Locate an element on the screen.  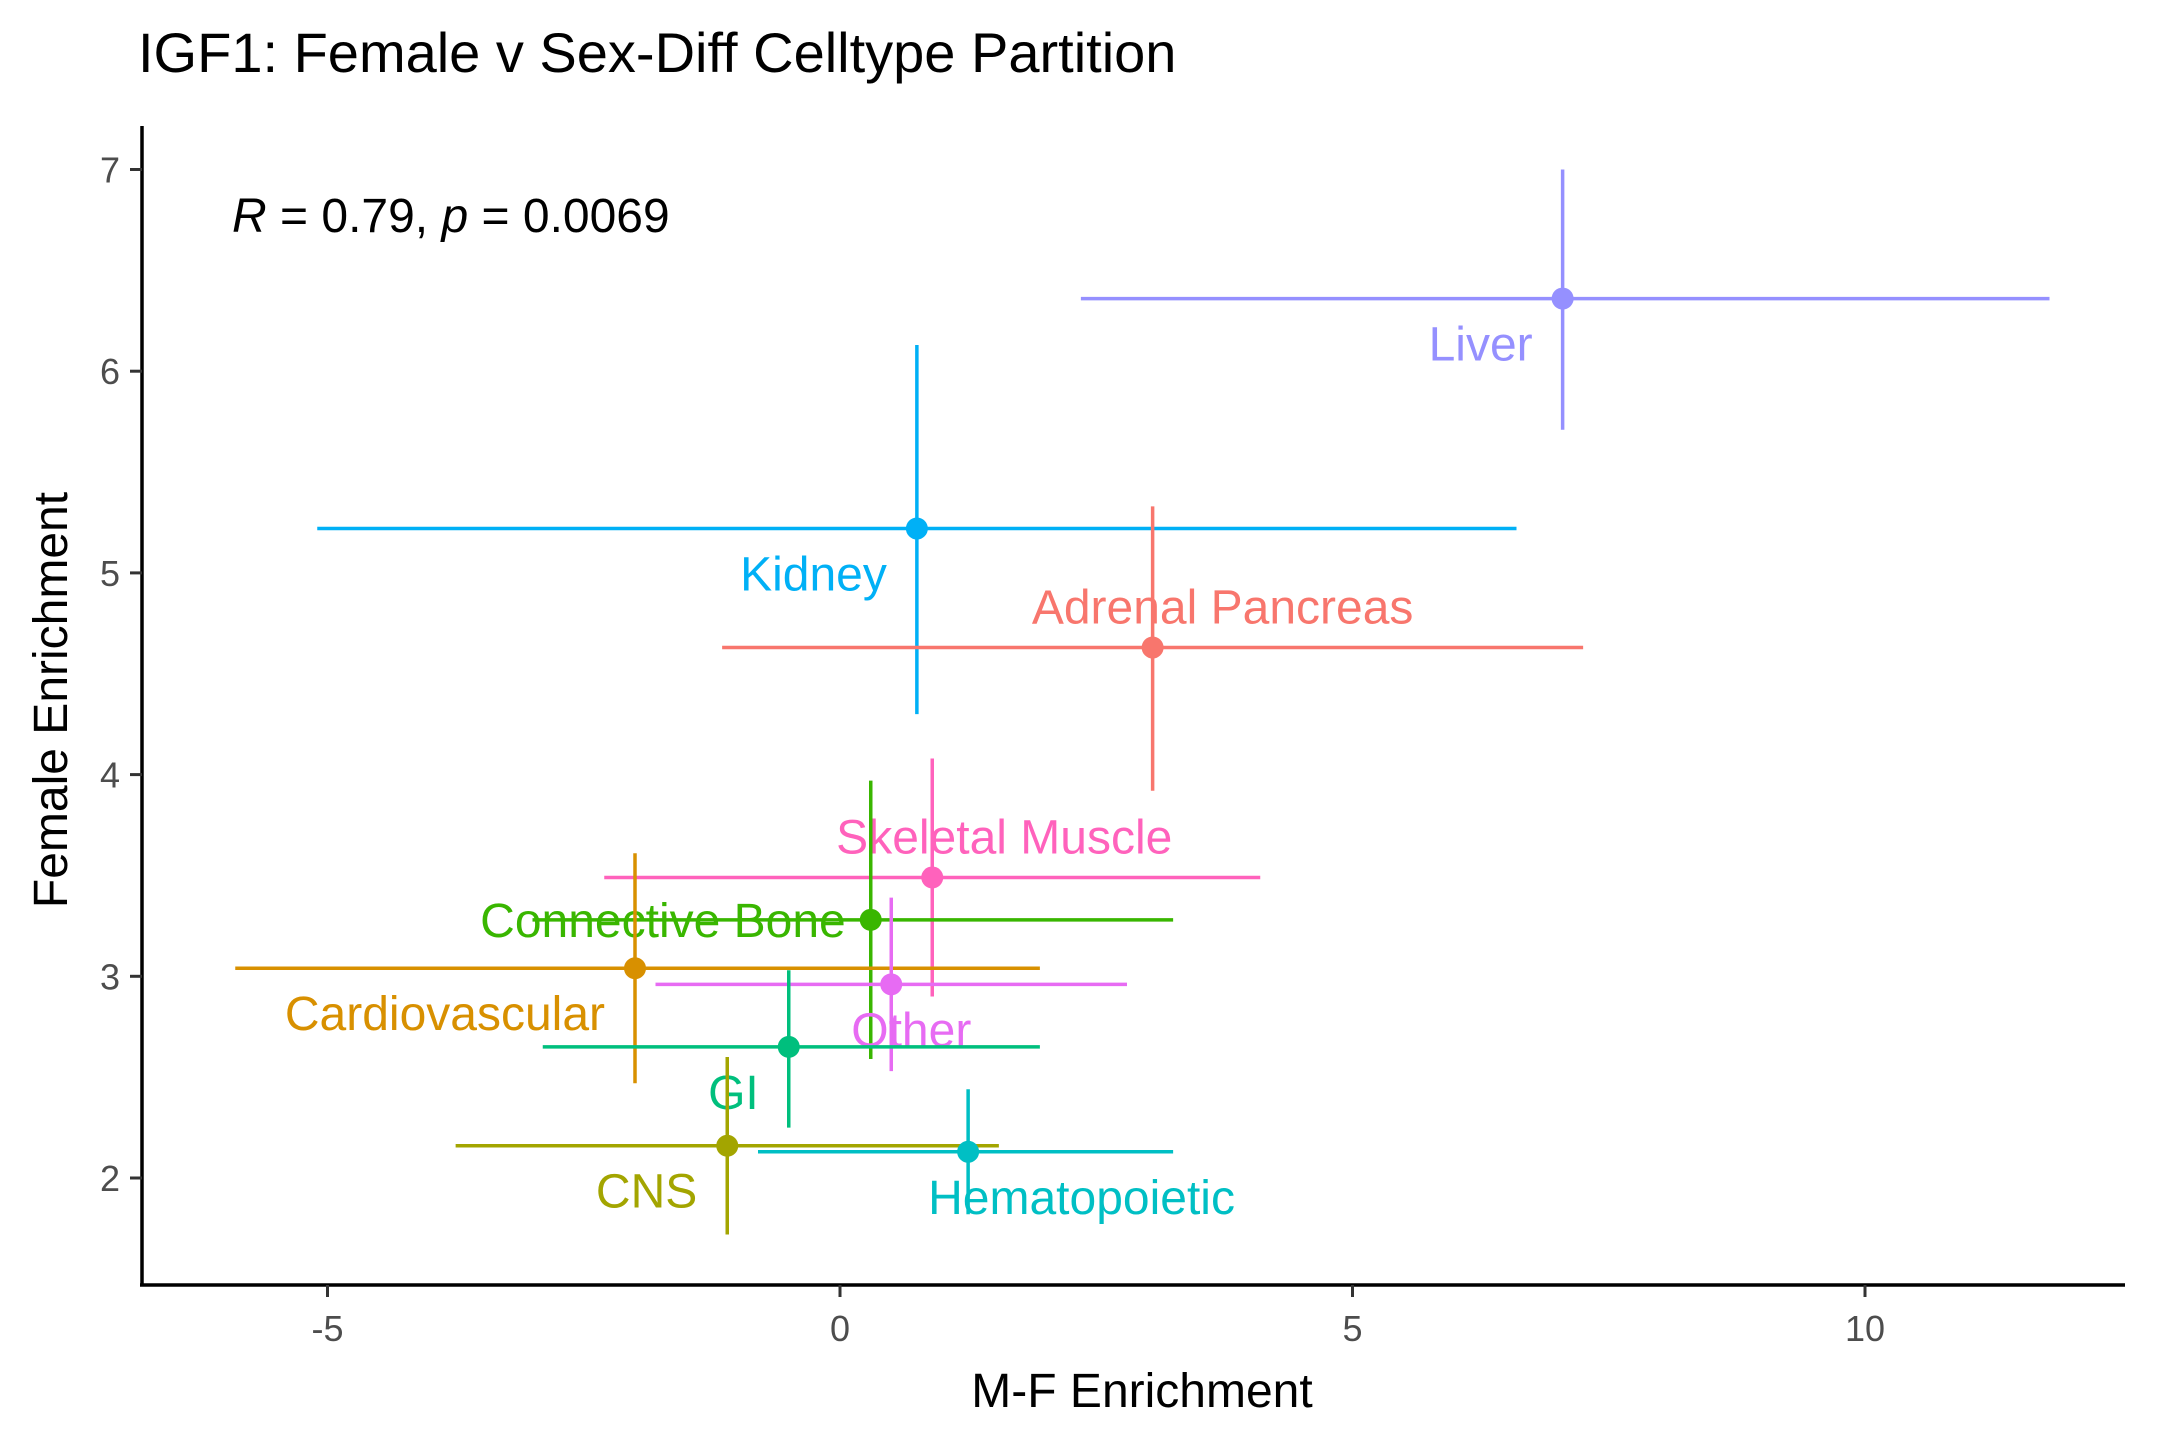
point-label: Hematopoietic is located at coordinates (1081, 1198).